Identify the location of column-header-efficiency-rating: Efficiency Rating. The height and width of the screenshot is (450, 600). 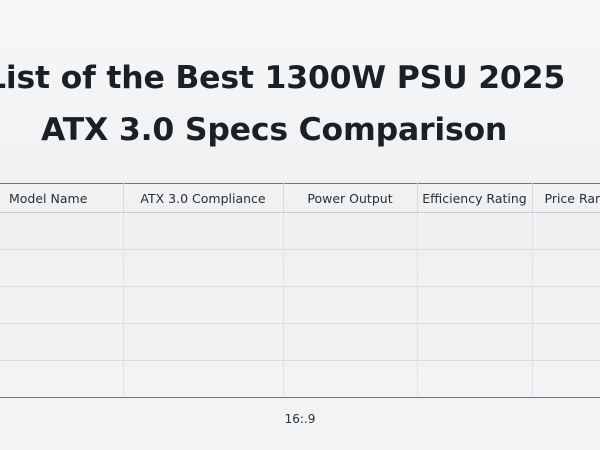
(475, 198).